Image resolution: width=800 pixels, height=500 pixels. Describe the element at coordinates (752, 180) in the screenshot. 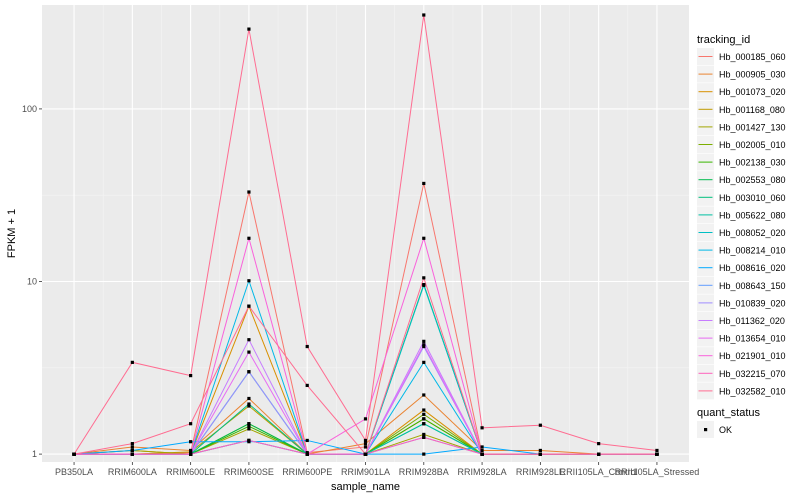

I see `legend-label: Hb_002553_080` at that location.